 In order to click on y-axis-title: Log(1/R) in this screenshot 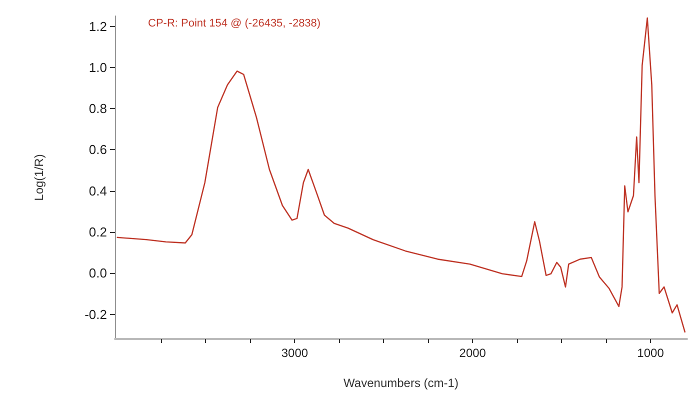, I will do `click(39, 177)`.